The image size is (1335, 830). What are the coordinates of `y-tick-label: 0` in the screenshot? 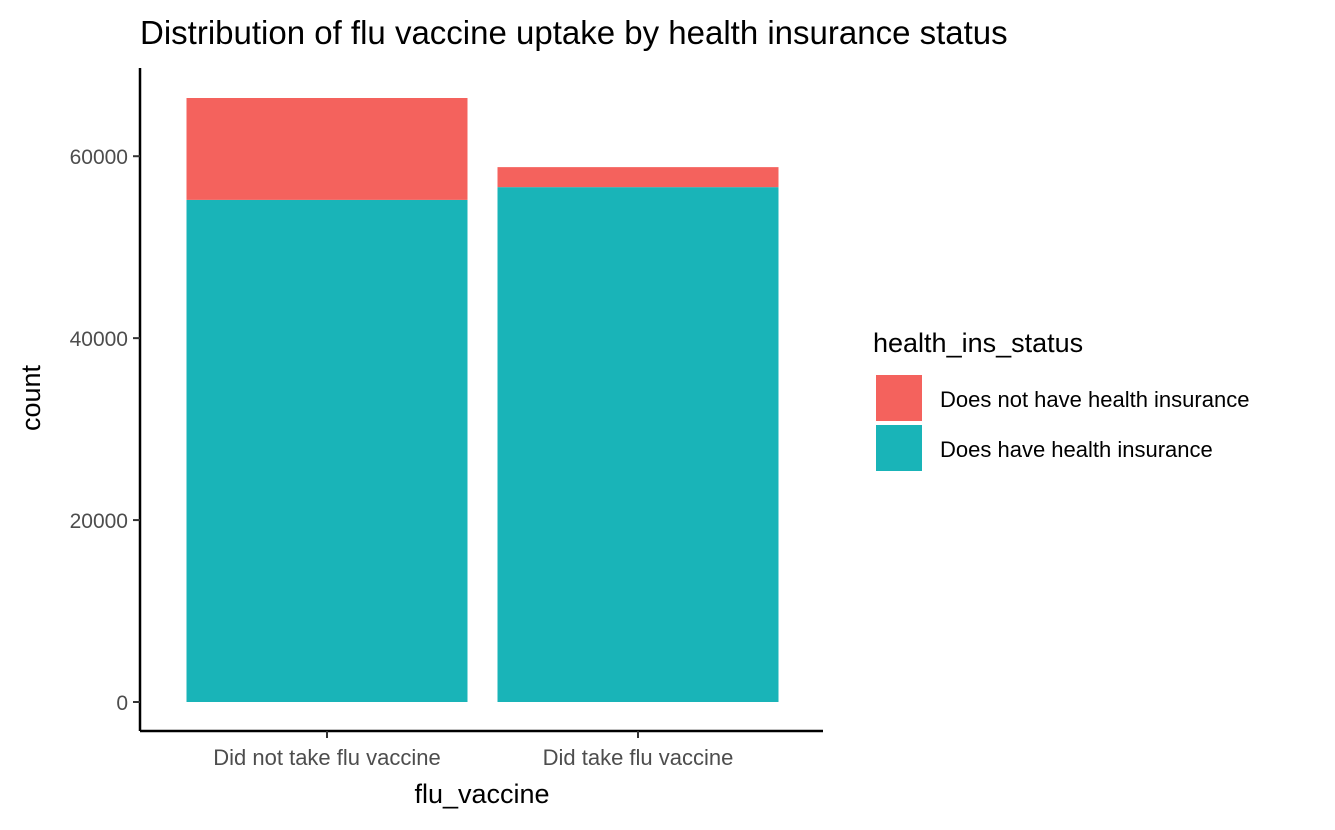 It's located at (122, 703).